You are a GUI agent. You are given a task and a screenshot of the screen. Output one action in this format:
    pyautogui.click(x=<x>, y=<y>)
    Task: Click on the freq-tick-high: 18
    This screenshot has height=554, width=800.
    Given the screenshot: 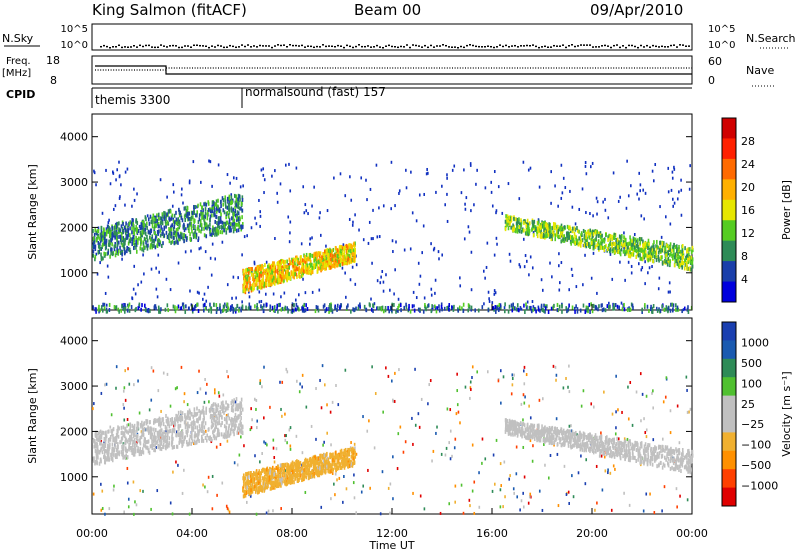 What is the action you would take?
    pyautogui.click(x=53, y=60)
    